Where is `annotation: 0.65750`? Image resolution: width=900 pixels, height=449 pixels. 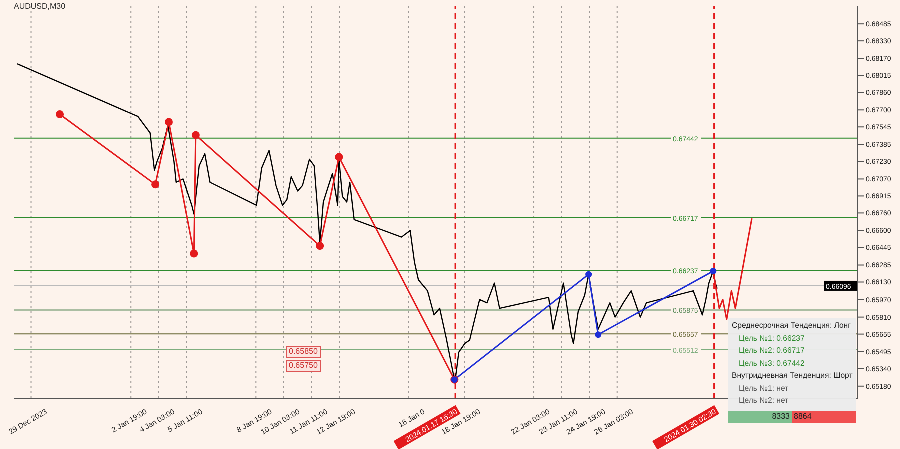 annotation: 0.65750 is located at coordinates (303, 366).